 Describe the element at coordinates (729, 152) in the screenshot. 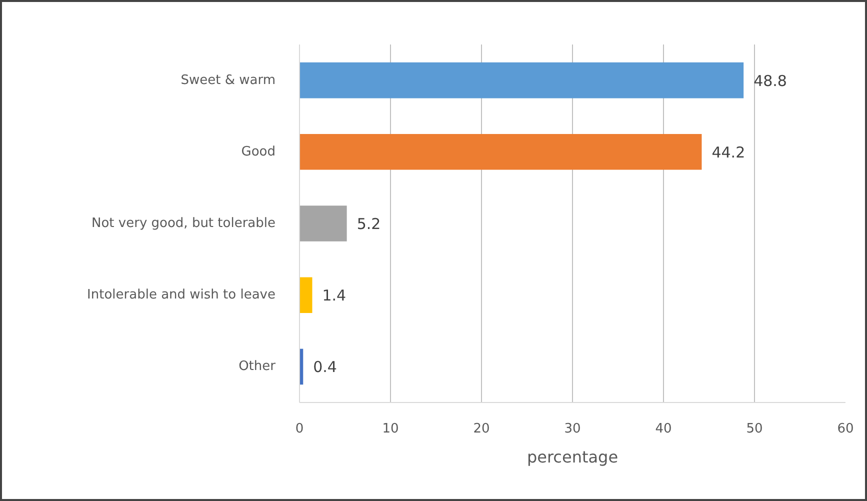

I see `data-label: 44.2` at that location.